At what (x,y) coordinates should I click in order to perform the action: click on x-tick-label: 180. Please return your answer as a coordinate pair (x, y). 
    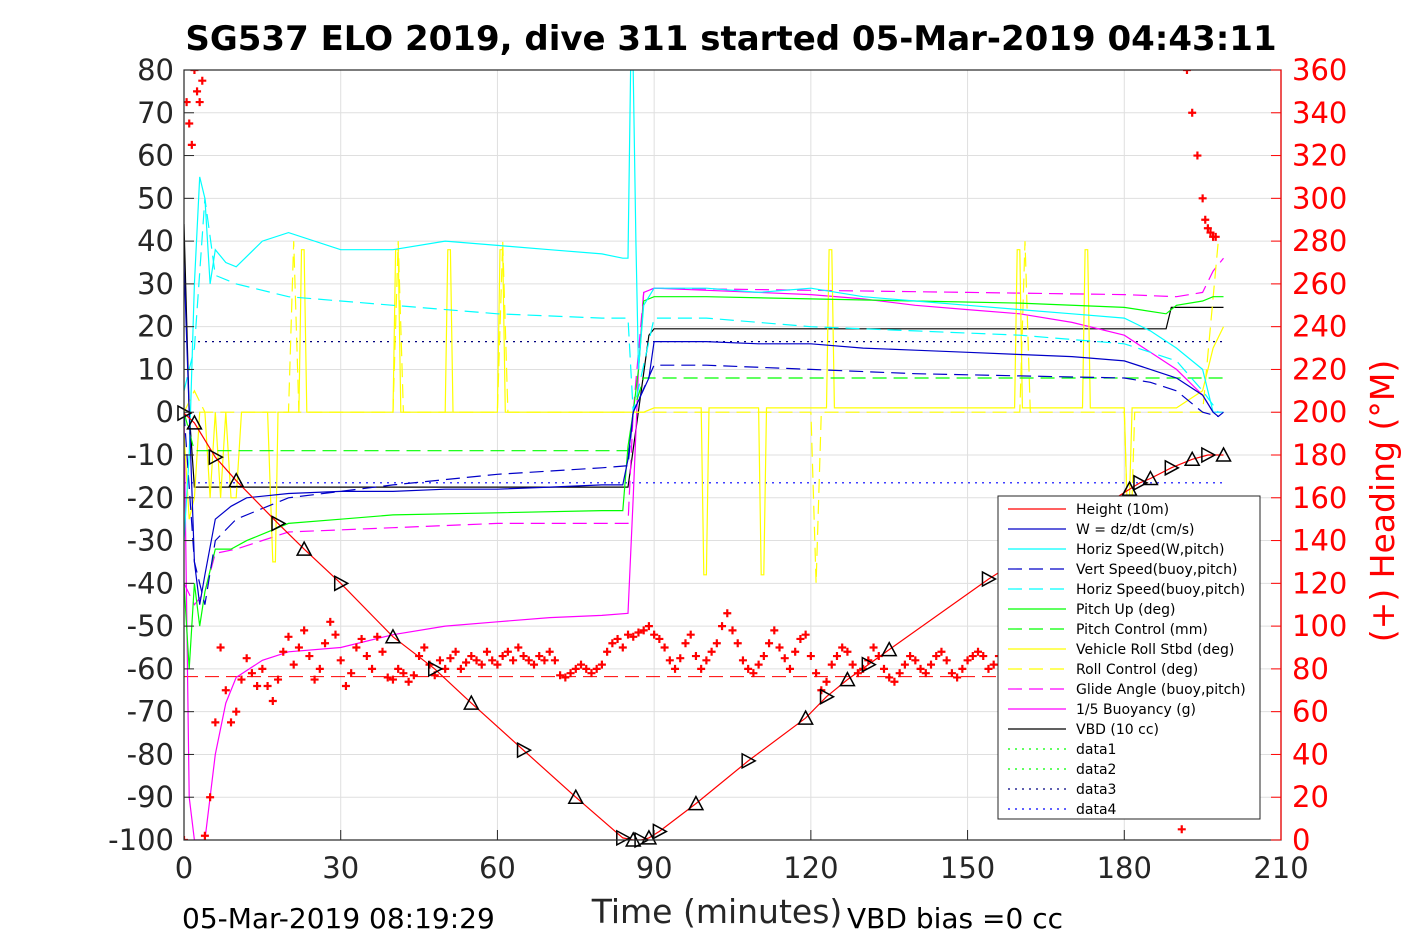
    Looking at the image, I should click on (1124, 868).